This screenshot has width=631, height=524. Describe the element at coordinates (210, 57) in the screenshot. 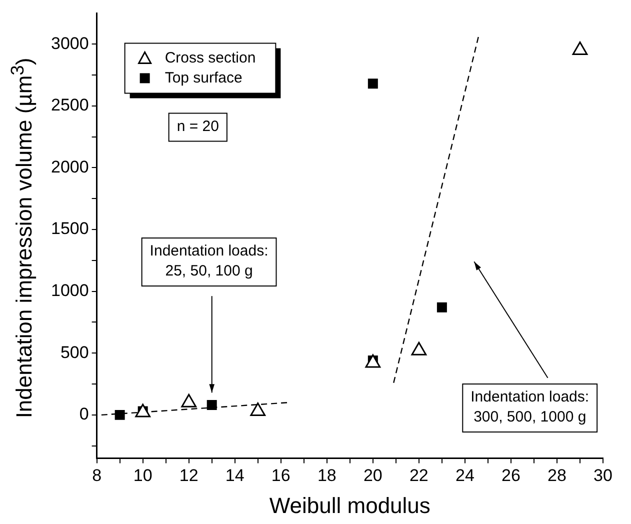

I see `legend-label: Cross section` at that location.